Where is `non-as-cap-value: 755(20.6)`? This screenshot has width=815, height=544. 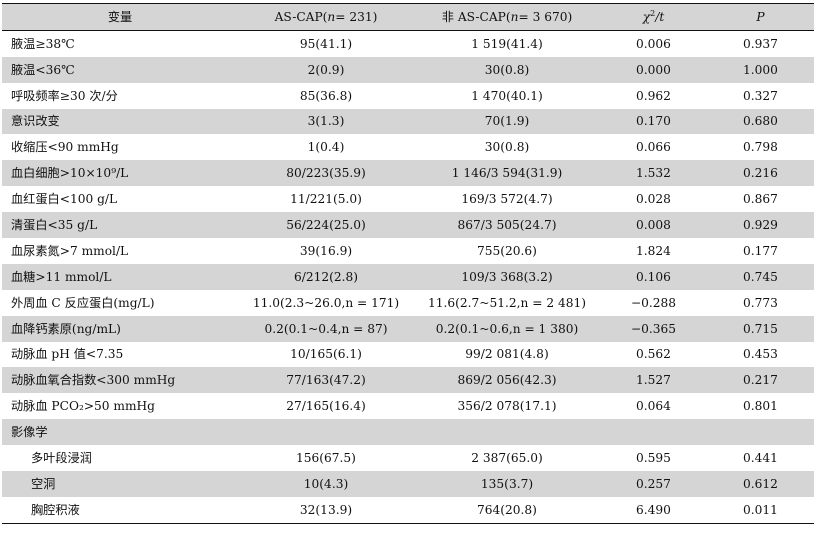 non-as-cap-value: 755(20.6) is located at coordinates (507, 250).